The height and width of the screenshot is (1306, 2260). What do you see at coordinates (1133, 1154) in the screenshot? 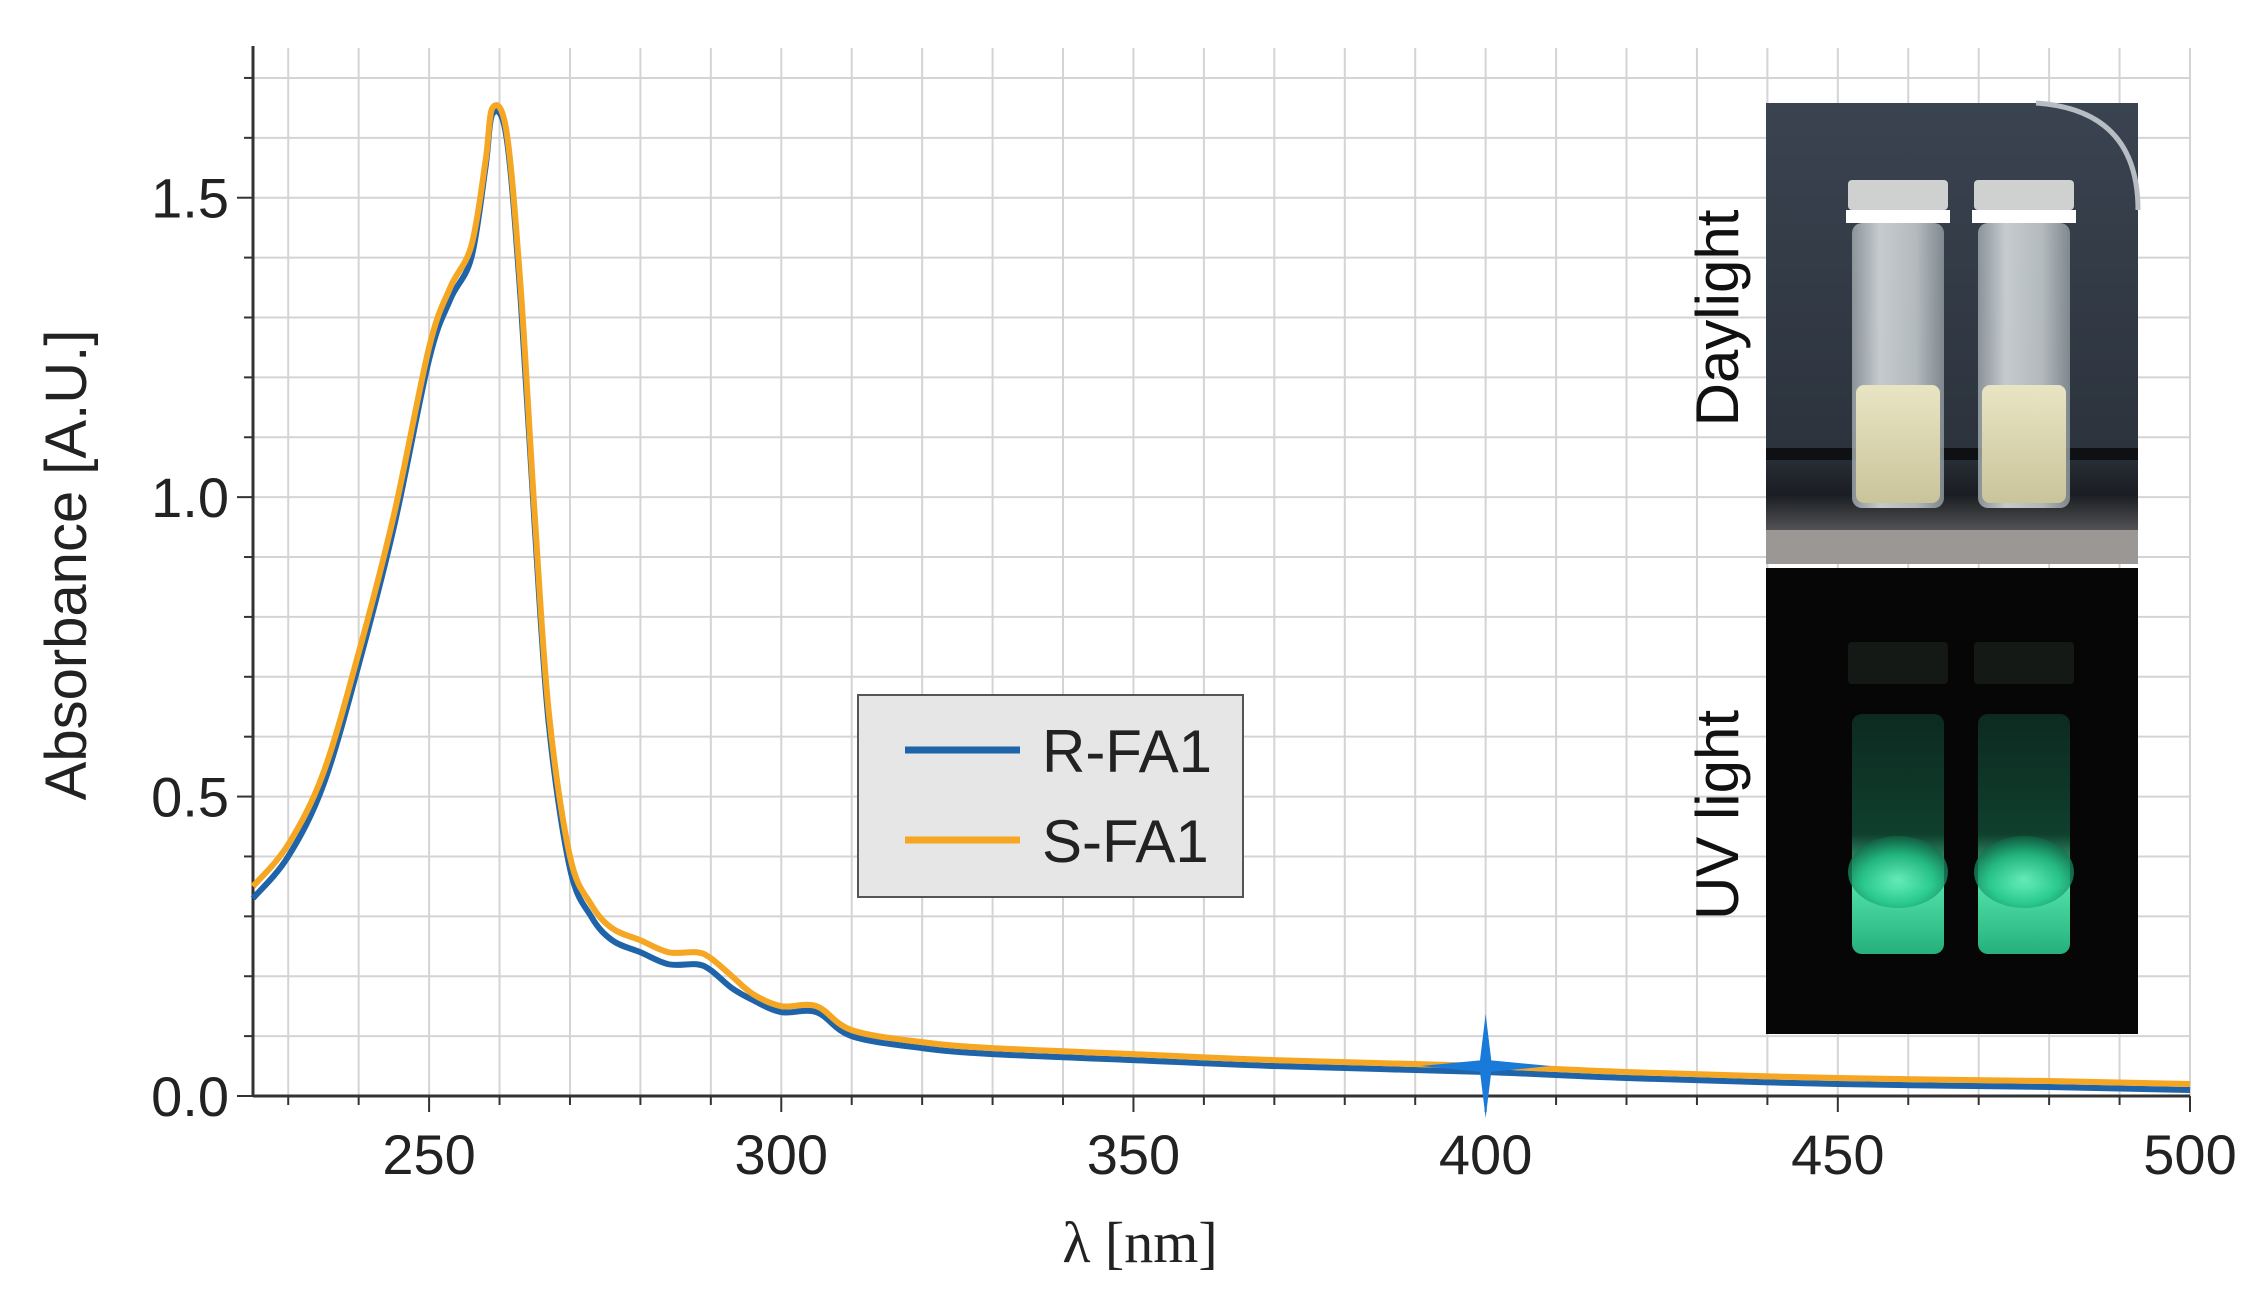
I see `x-tick-label: 350` at bounding box center [1133, 1154].